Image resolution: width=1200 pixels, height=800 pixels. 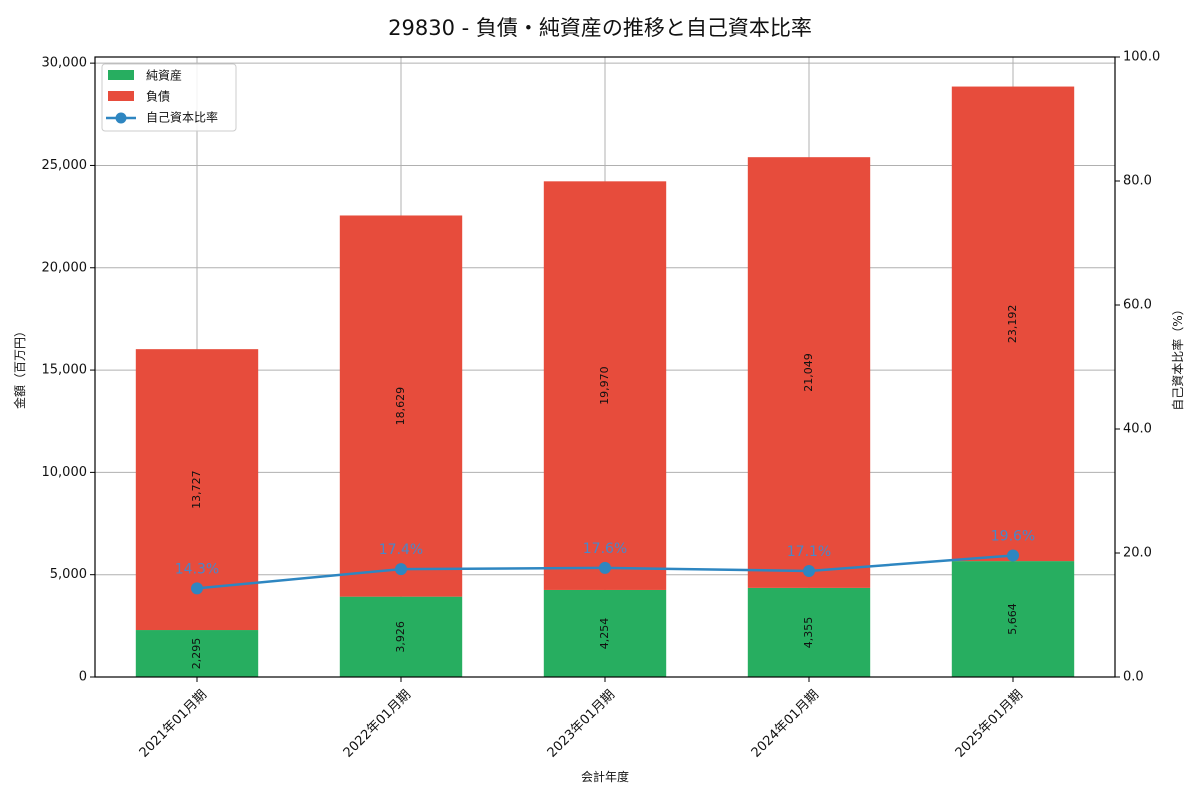 What do you see at coordinates (605, 549) in the screenshot?
I see `ratio-label: 17.6%` at bounding box center [605, 549].